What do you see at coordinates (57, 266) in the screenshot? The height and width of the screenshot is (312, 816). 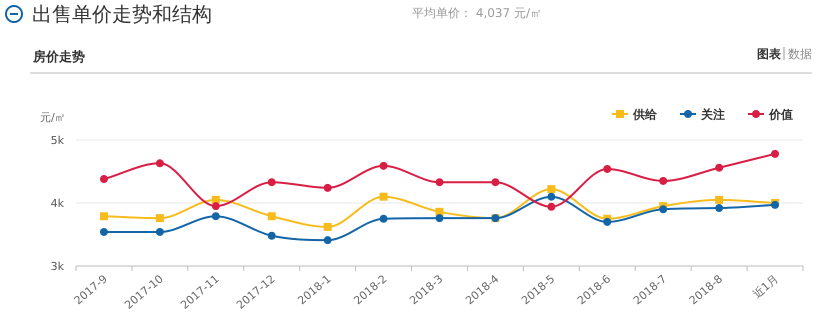 I see `y-tick-label: 3k` at bounding box center [57, 266].